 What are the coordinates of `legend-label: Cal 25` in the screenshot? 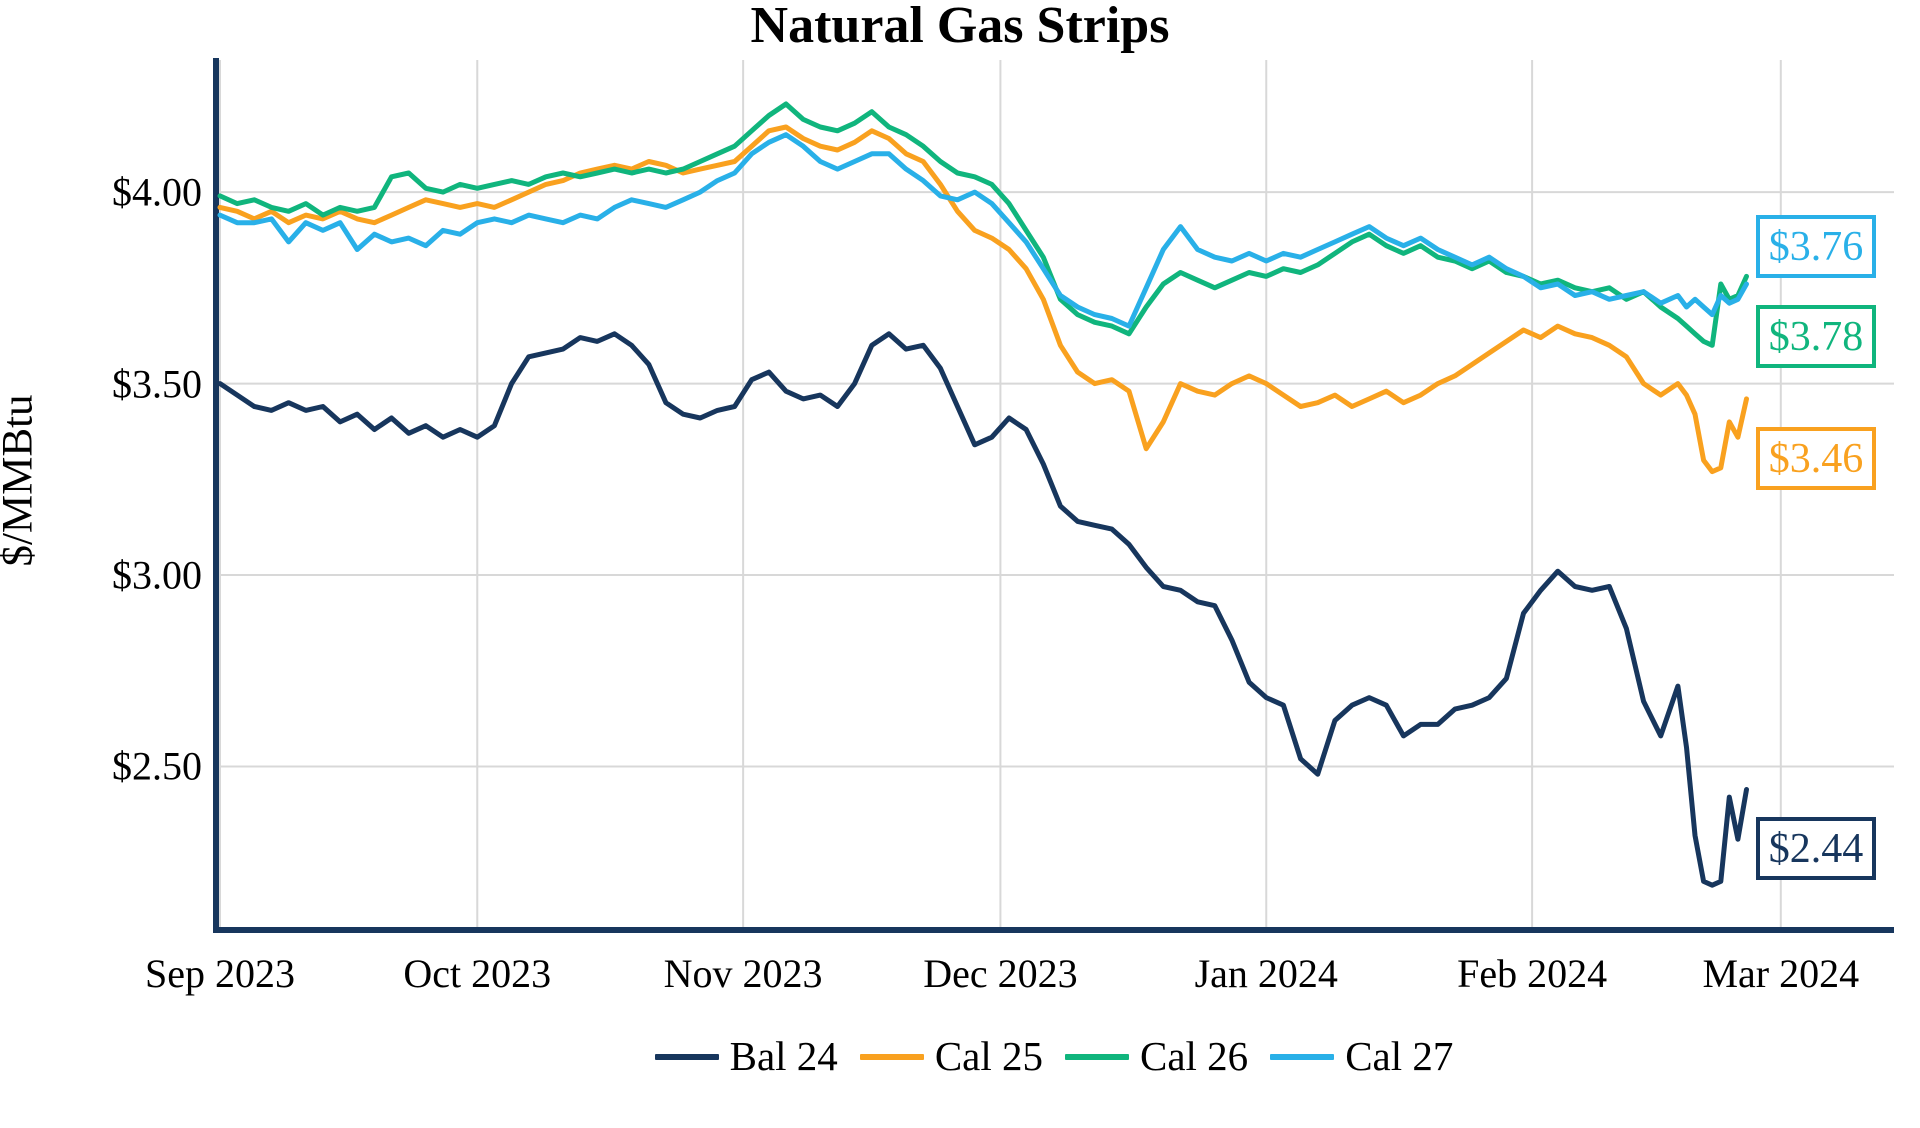 It's located at (988, 1056).